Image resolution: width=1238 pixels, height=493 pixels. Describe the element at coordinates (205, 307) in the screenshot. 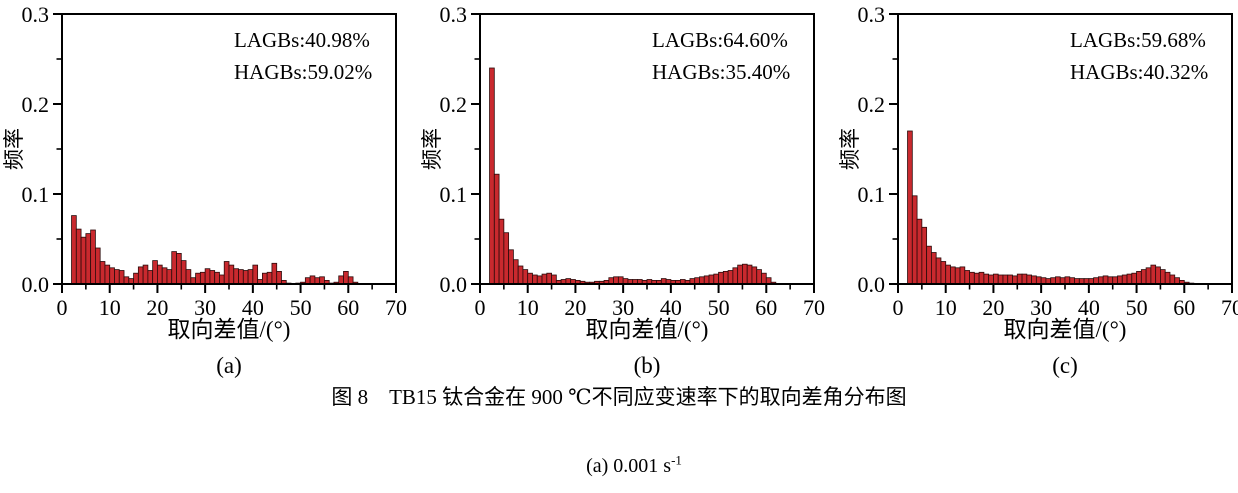

I see `x-tick-label: 30` at that location.